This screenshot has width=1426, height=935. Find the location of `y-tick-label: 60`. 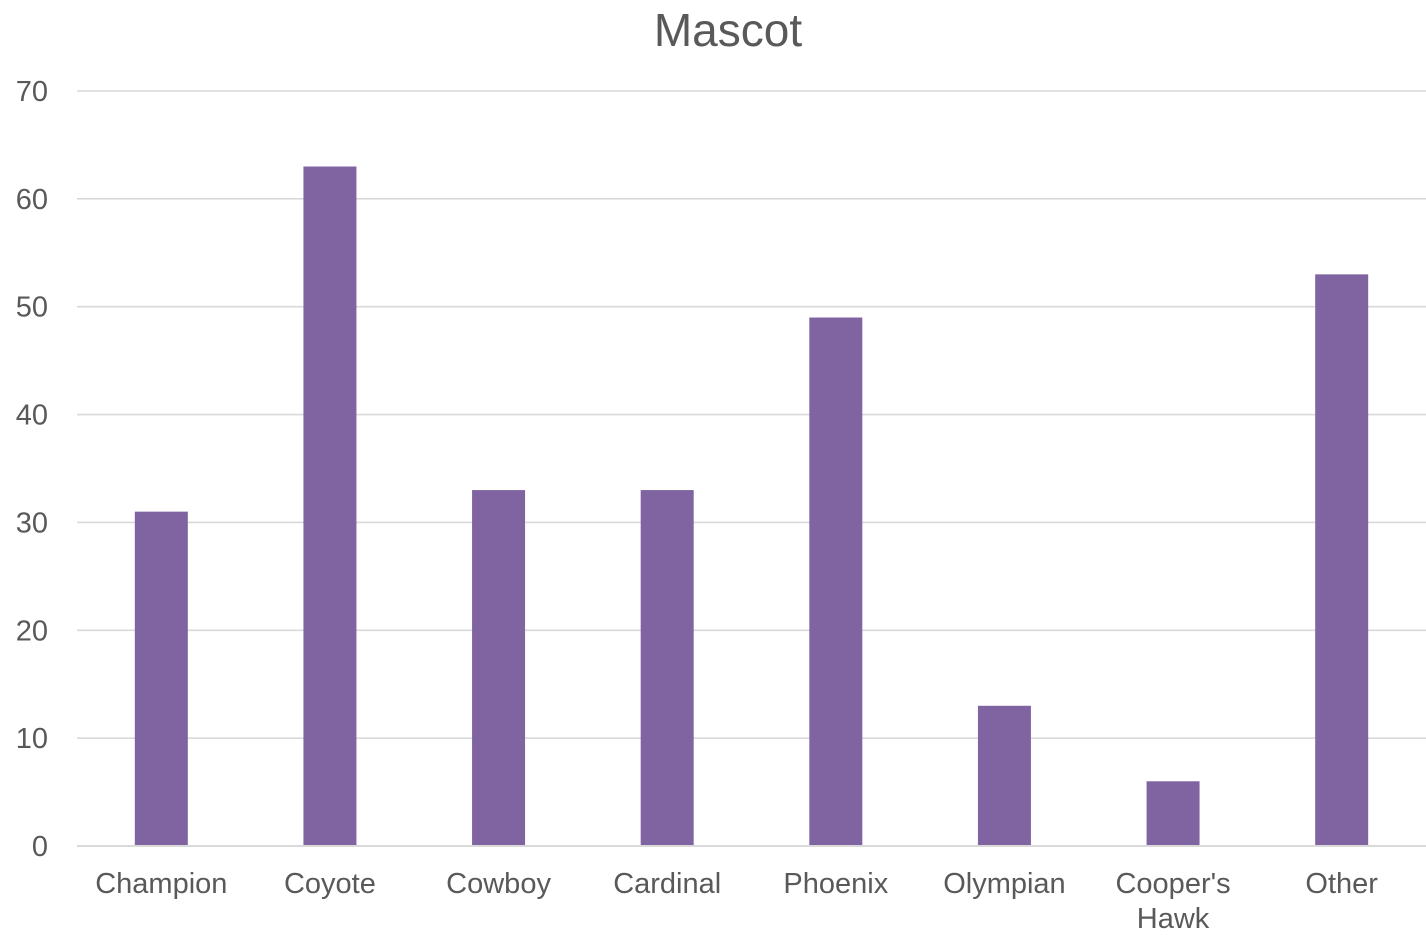

y-tick-label: 60 is located at coordinates (32, 200).